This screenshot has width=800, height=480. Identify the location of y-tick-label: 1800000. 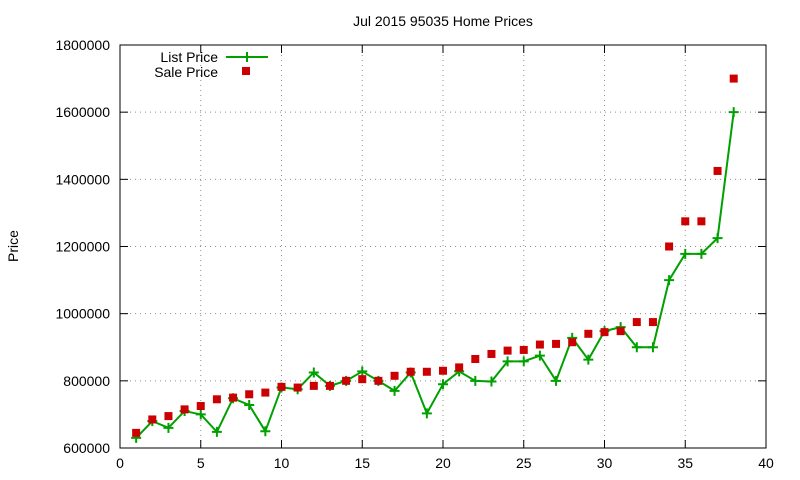
(82, 45).